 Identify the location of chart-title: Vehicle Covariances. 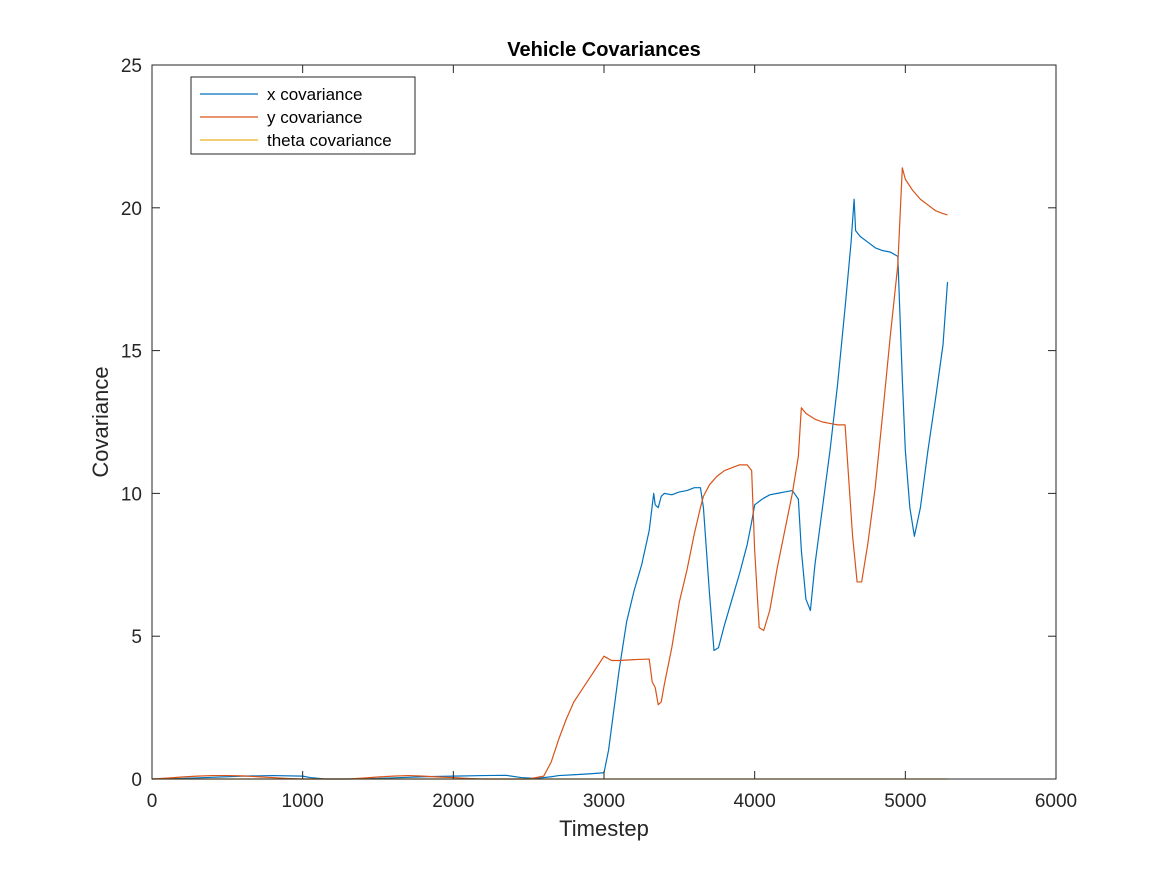
(603, 50).